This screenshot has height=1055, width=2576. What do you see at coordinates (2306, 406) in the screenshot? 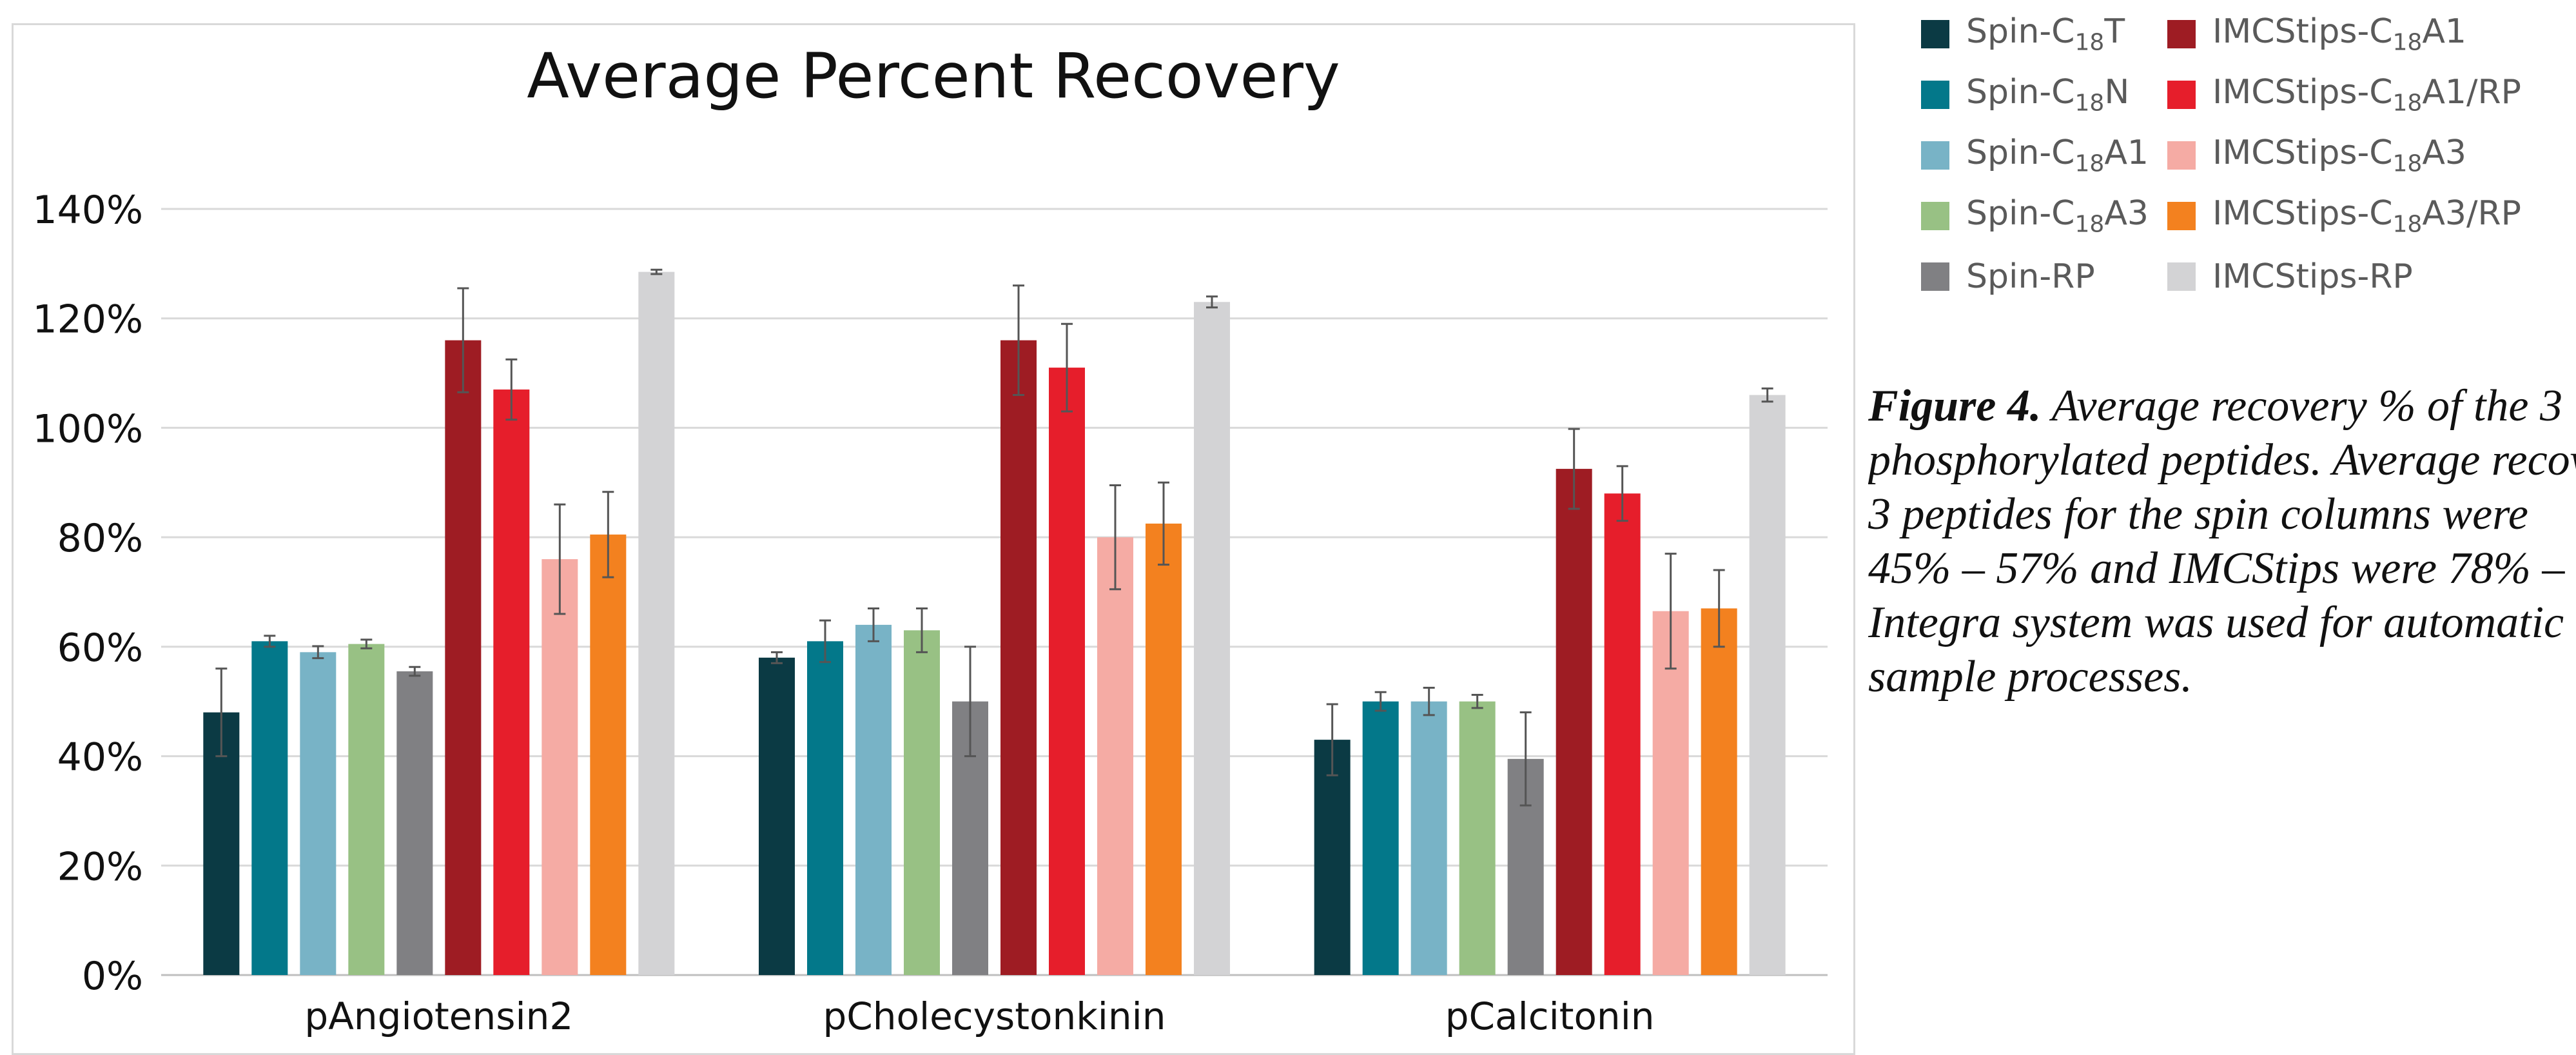
I see `caption-text: Average recovery % of the 3` at bounding box center [2306, 406].